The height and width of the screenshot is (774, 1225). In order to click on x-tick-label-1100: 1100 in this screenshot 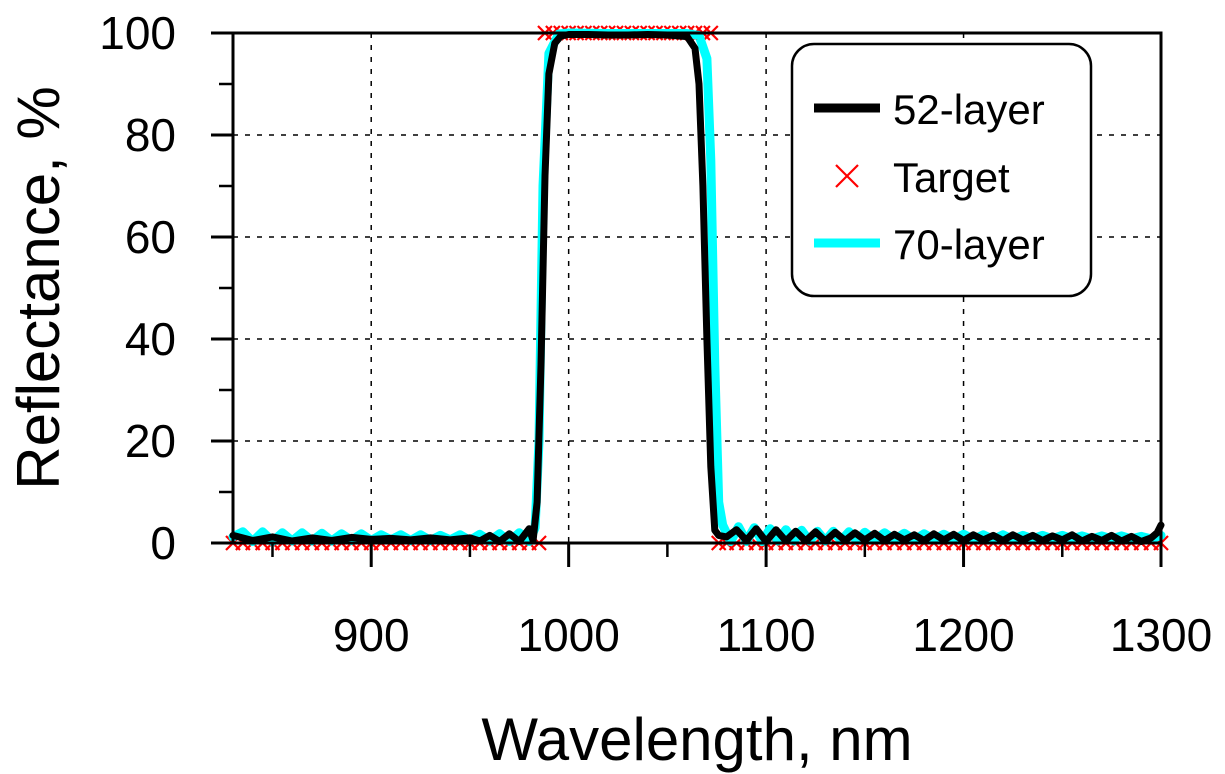, I will do `click(766, 635)`.